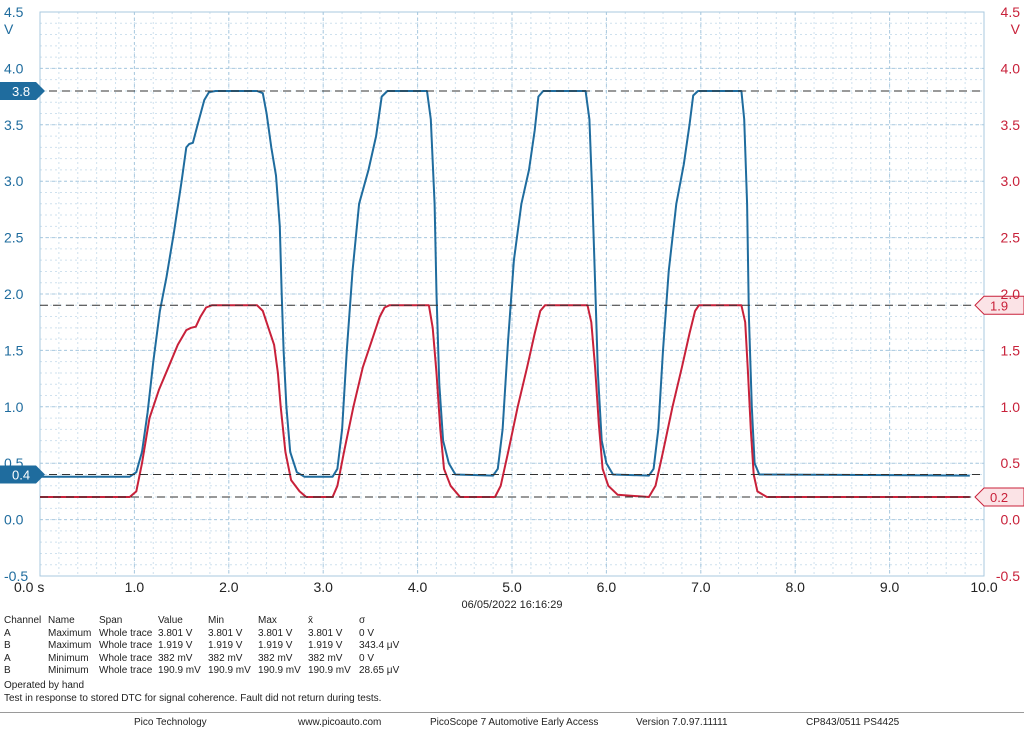  Describe the element at coordinates (14, 68) in the screenshot. I see `y-tick-label-left: 4.0` at that location.